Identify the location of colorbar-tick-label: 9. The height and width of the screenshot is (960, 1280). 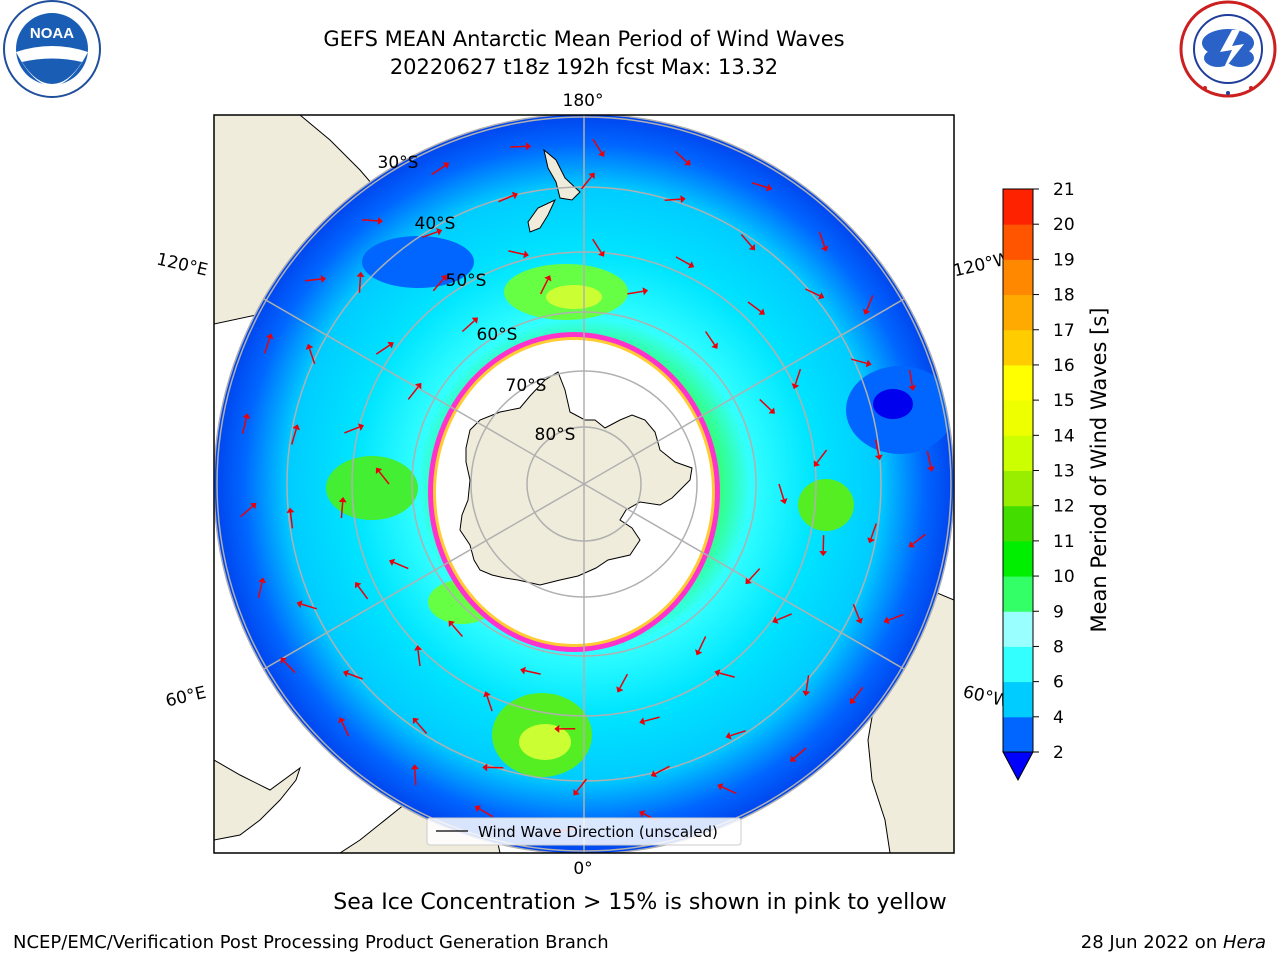
(1058, 612).